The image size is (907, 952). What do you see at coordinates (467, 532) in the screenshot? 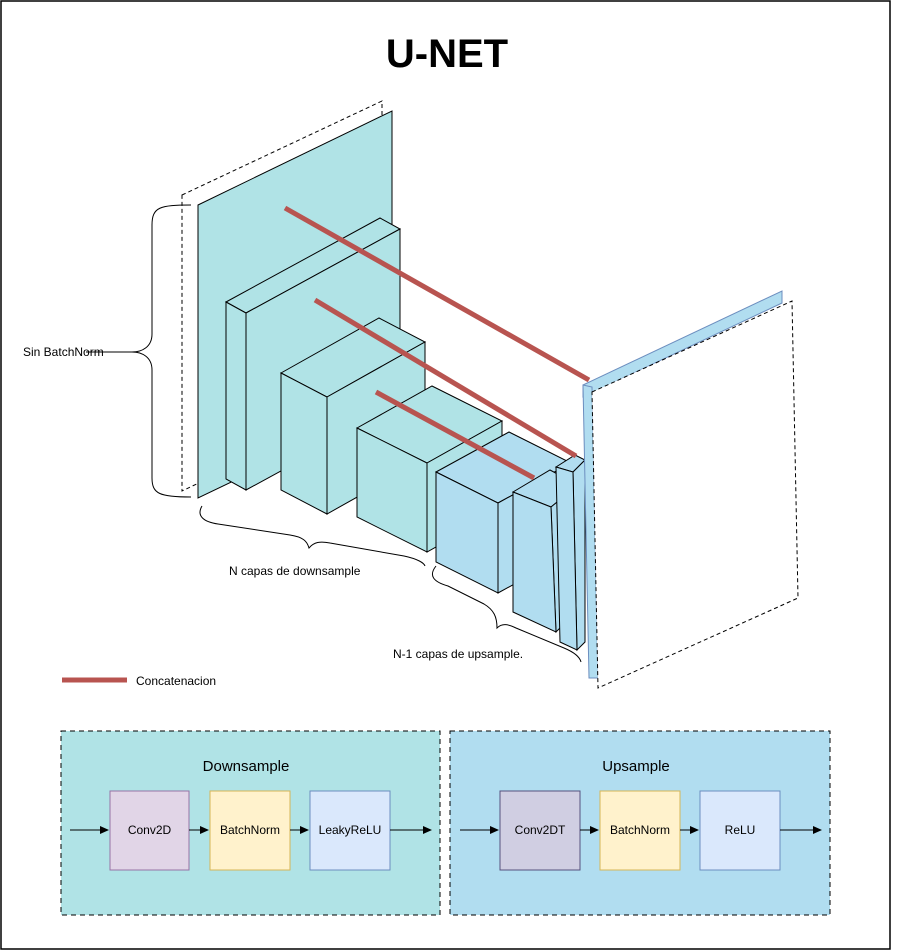
I see `decoder-layer-1-front` at bounding box center [467, 532].